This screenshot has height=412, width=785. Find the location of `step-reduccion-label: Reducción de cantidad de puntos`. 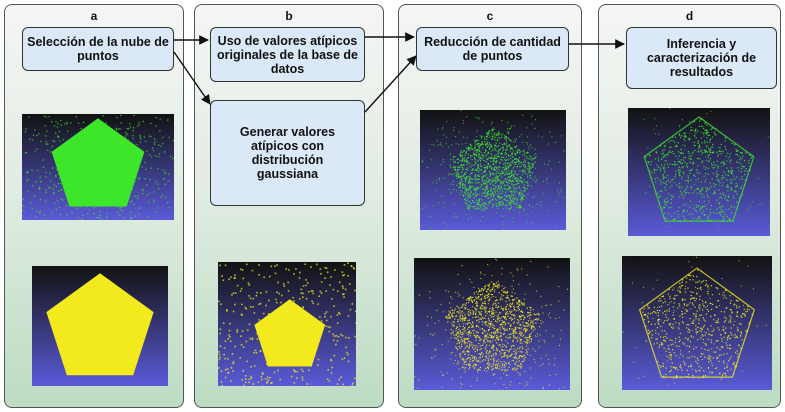

step-reduccion-label: Reducción de cantidad de puntos is located at coordinates (492, 49).